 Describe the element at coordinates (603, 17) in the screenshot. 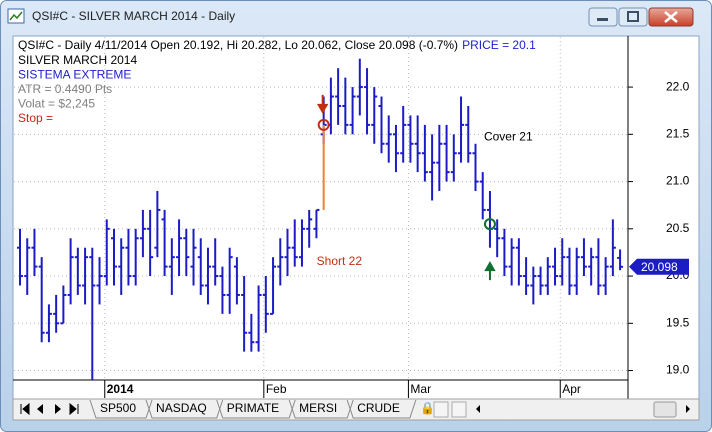

I see `minimize-button` at that location.